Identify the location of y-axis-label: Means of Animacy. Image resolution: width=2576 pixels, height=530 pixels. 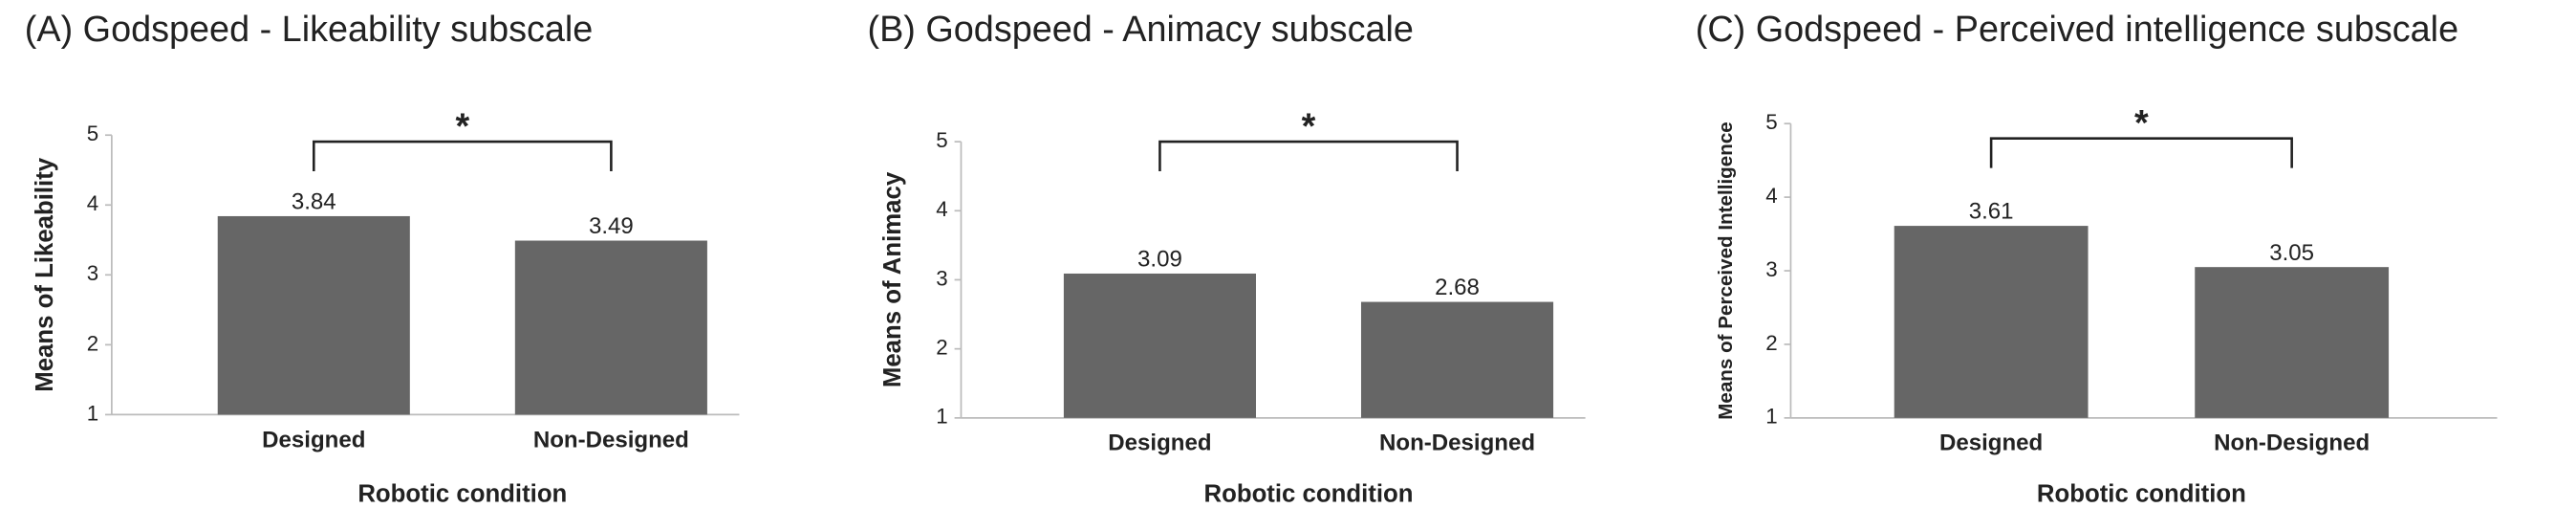
(892, 279).